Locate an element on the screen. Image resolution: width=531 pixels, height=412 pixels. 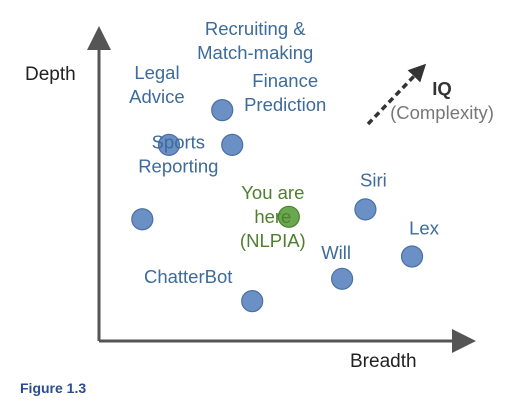
iq-arrow is located at coordinates (396, 94).